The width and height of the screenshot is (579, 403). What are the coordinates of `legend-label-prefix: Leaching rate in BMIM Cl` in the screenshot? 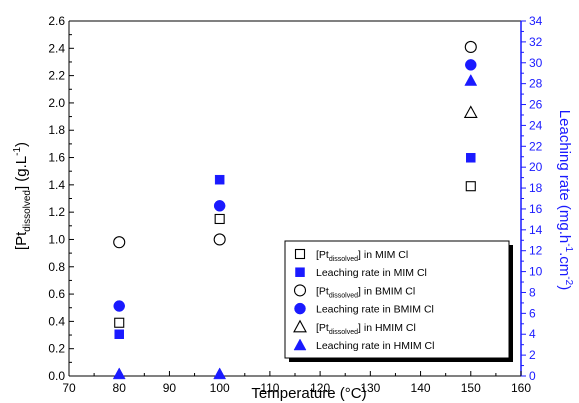 It's located at (375, 310).